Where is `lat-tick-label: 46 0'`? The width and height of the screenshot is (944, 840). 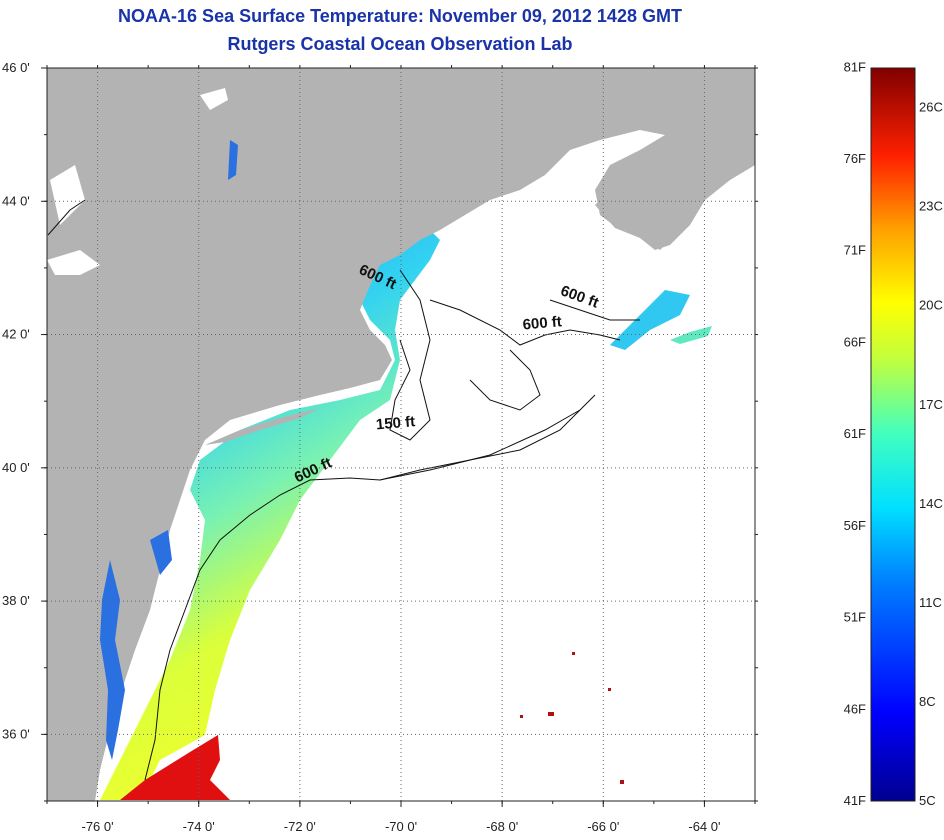 lat-tick-label: 46 0' is located at coordinates (16, 67).